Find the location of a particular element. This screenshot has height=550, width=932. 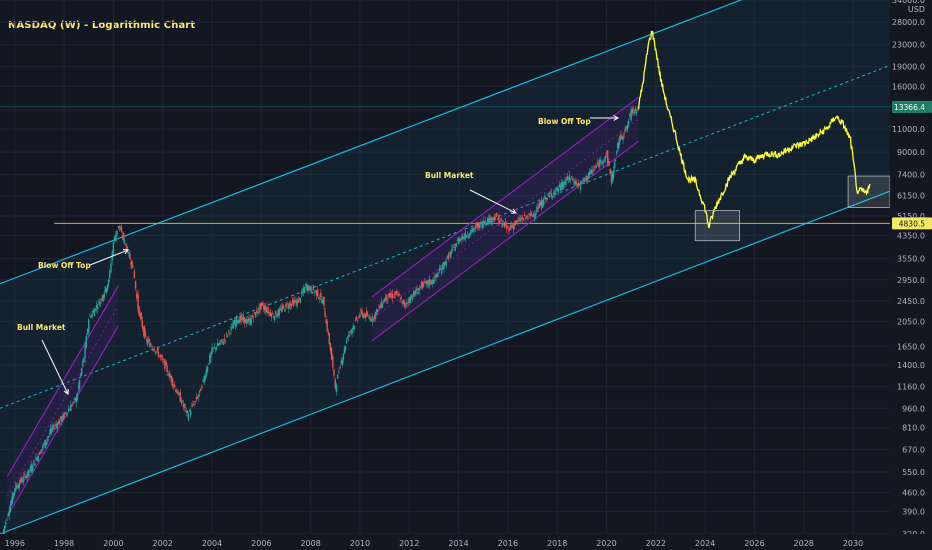

price-tick-label: 670.0 is located at coordinates (913, 449).